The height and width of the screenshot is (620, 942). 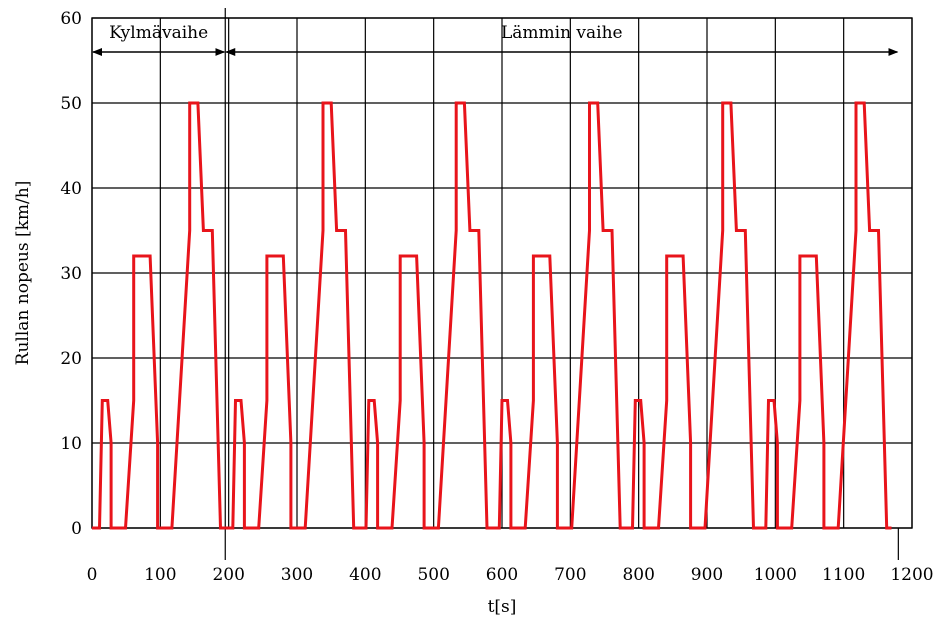 I want to click on x-tick-label: 400, so click(x=365, y=575).